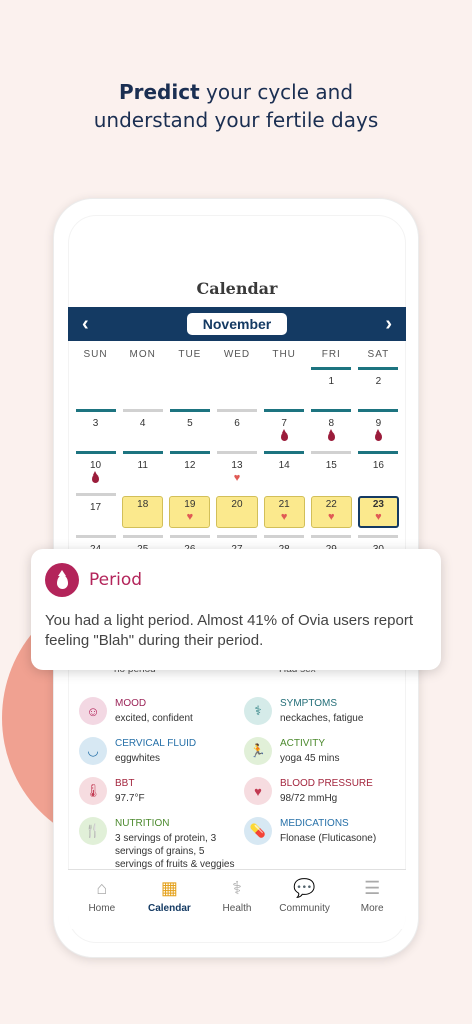 This screenshot has width=472, height=1024. I want to click on log-entry-cervical-fluid: ◡ CERVICAL FLUID eggwhites, so click(159, 751).